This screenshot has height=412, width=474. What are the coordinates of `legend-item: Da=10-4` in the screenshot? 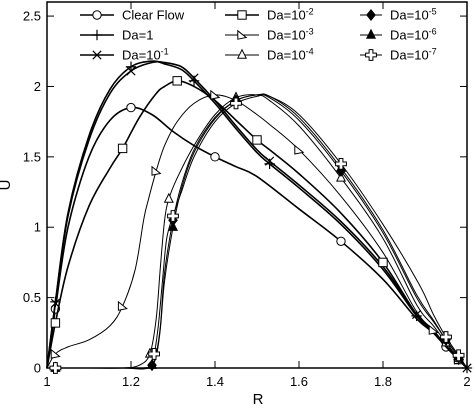 It's located at (269, 55).